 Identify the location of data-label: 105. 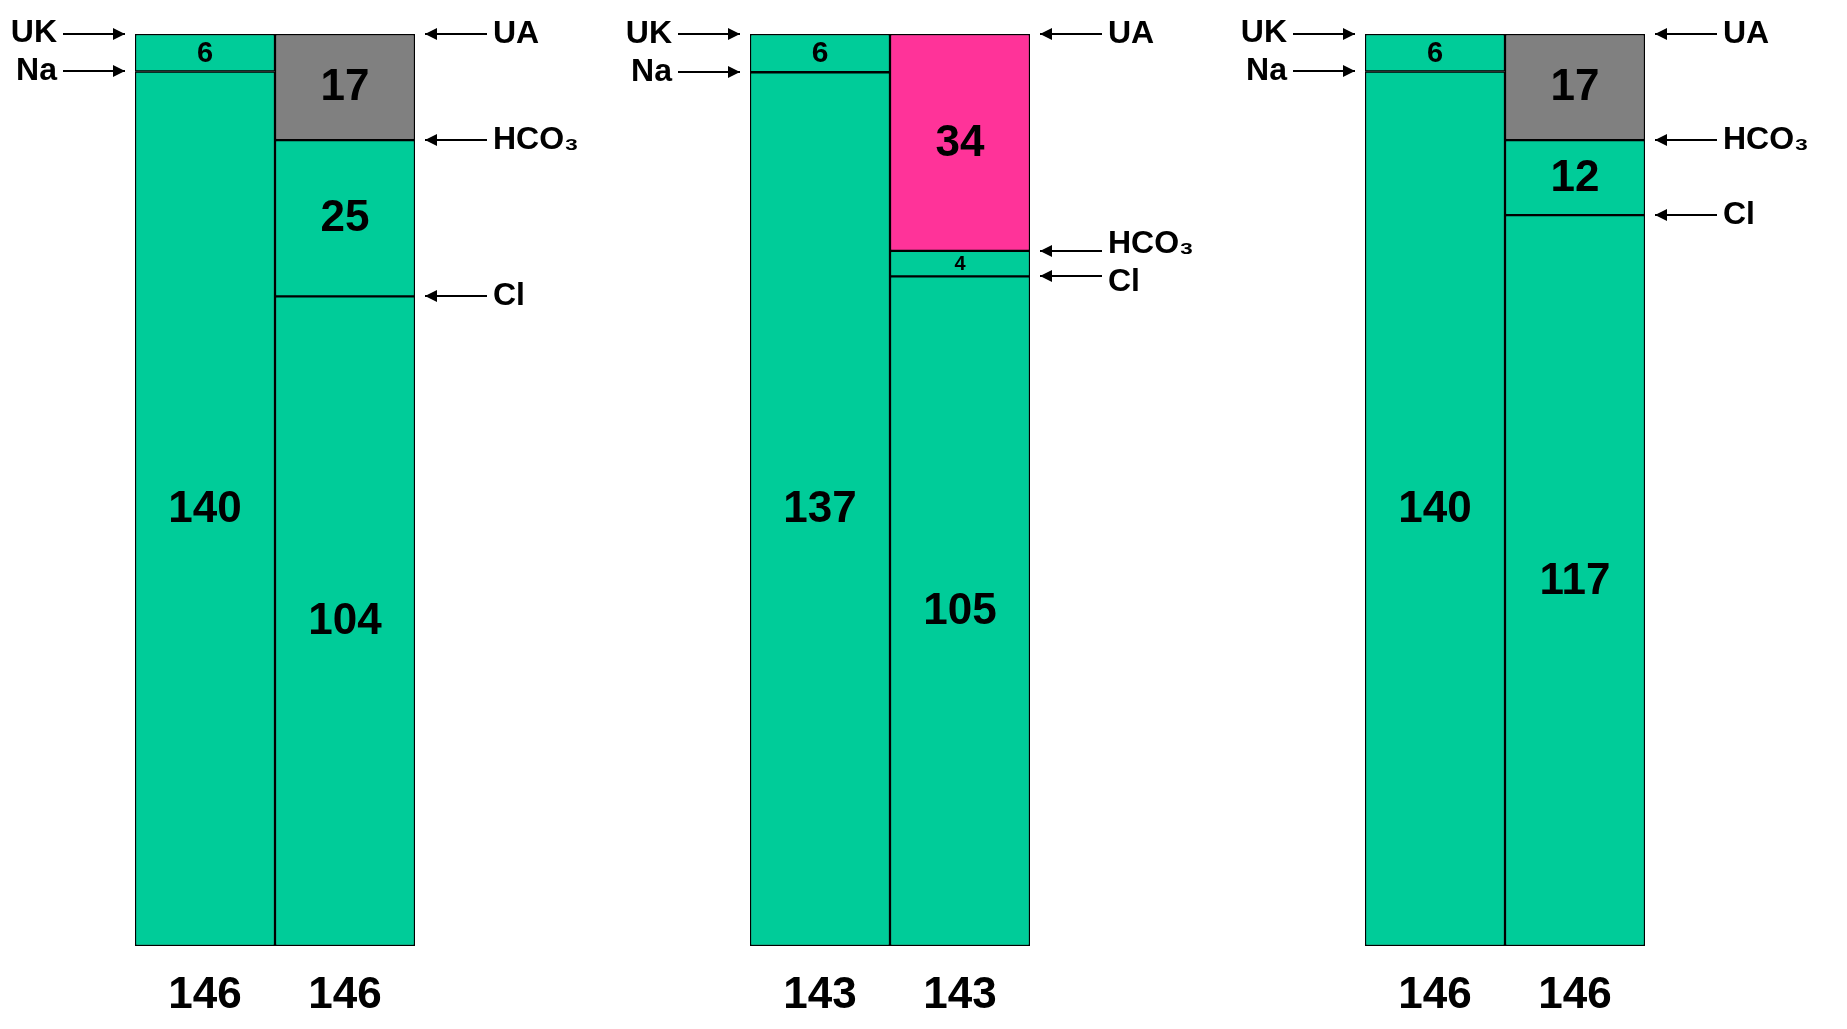
(960, 609).